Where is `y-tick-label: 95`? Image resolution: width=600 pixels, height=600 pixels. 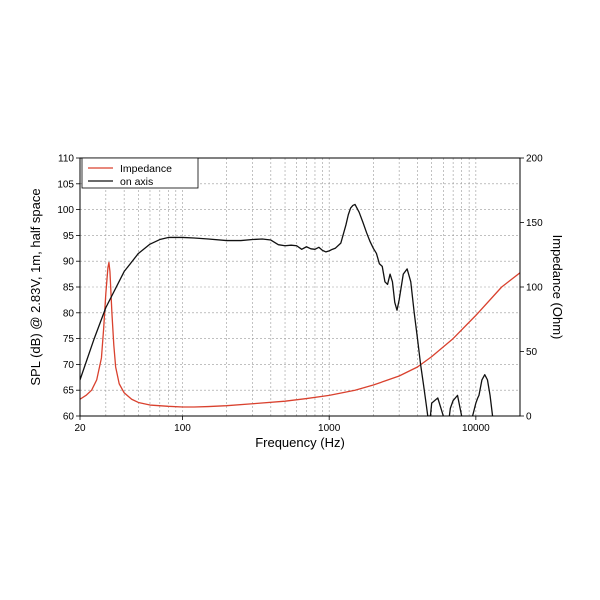
y-tick-label: 95 is located at coordinates (69, 236).